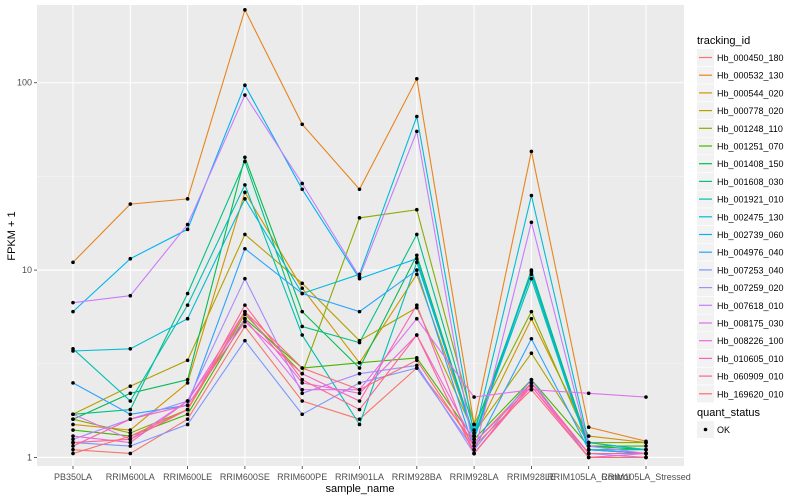  I want to click on quant-status-key-point, so click(705, 429).